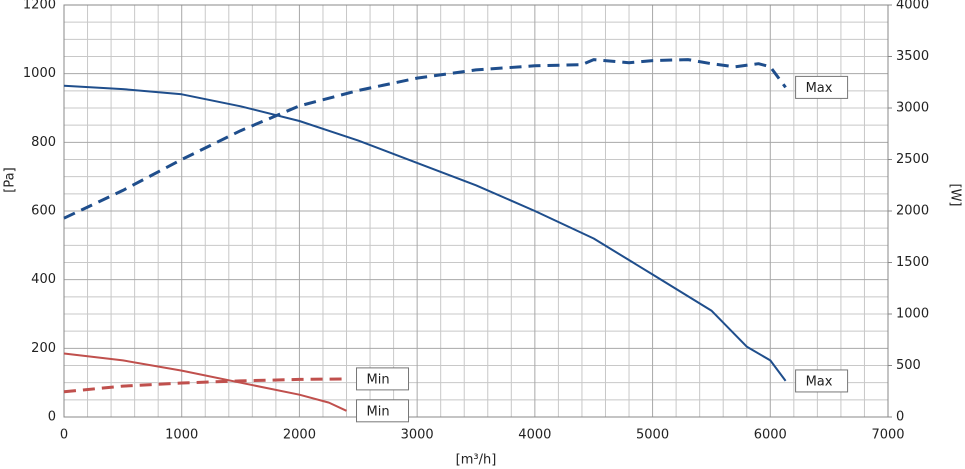 The image size is (965, 469). Describe the element at coordinates (43, 211) in the screenshot. I see `y-tick-label: 600` at that location.